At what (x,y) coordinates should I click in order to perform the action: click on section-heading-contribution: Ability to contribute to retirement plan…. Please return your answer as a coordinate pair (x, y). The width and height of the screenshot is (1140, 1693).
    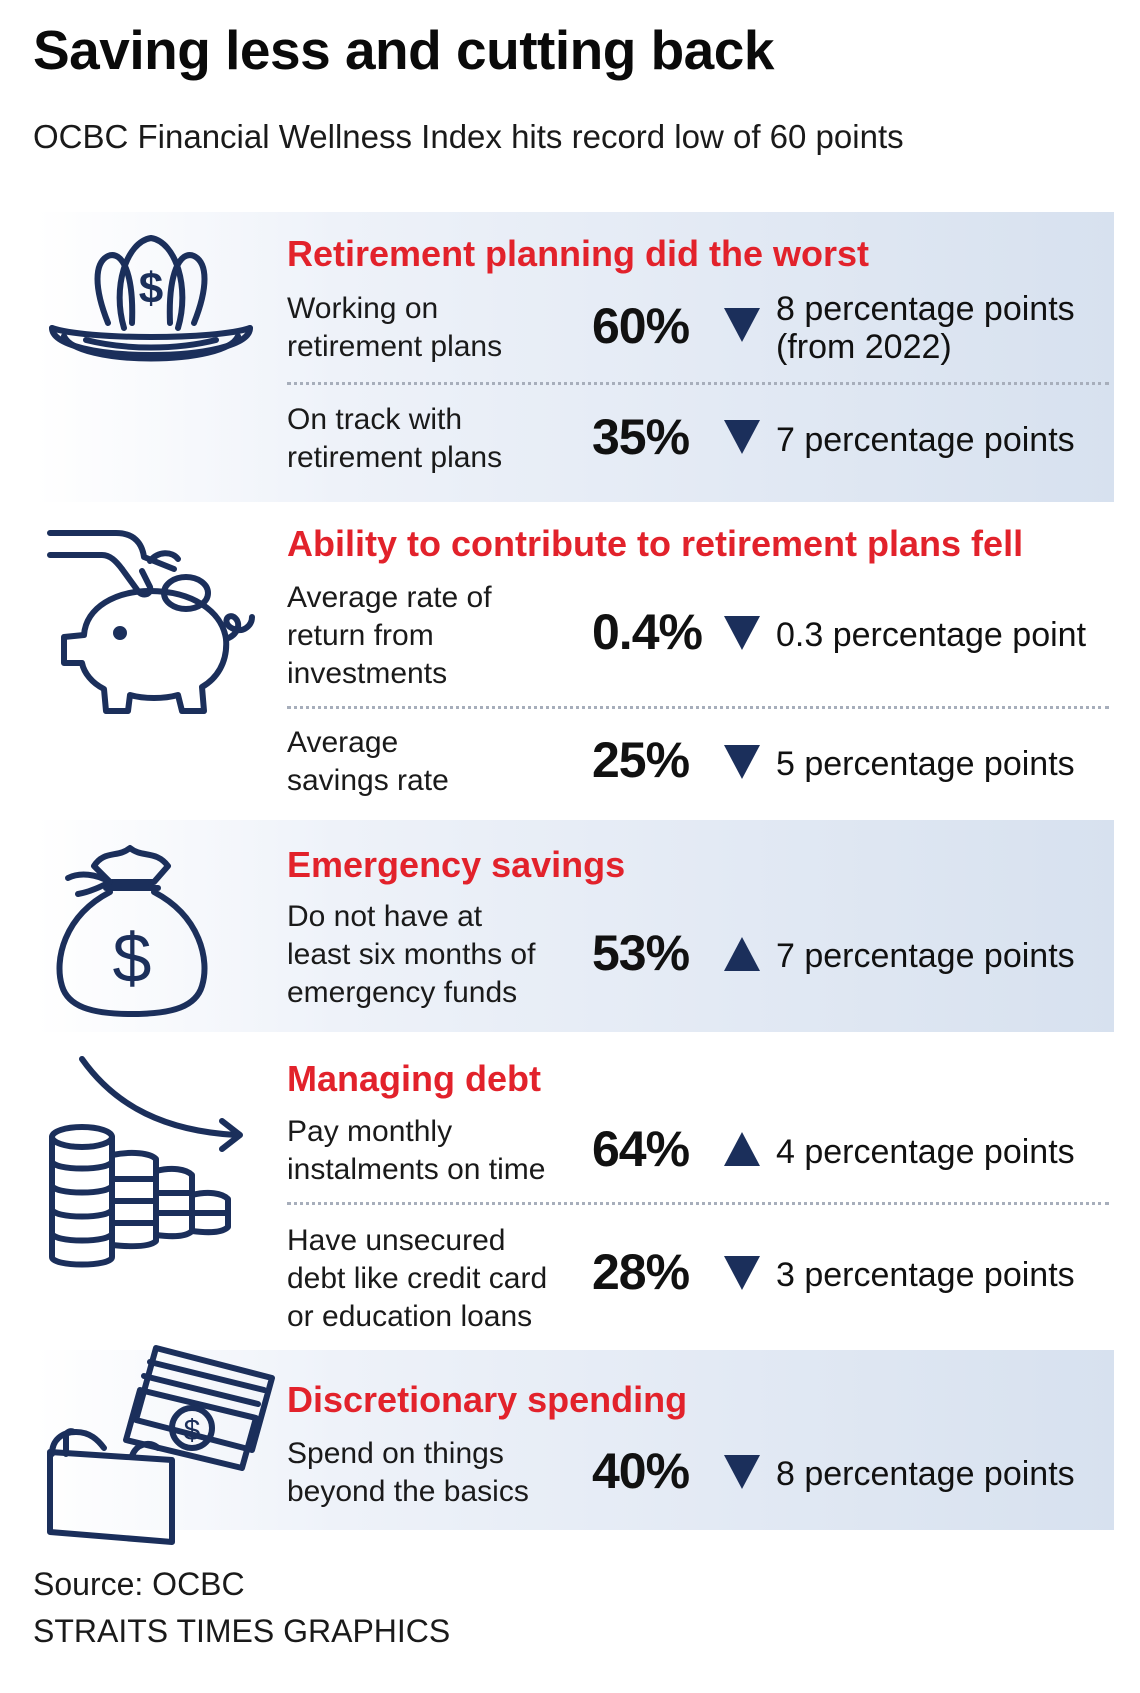
    Looking at the image, I should click on (655, 543).